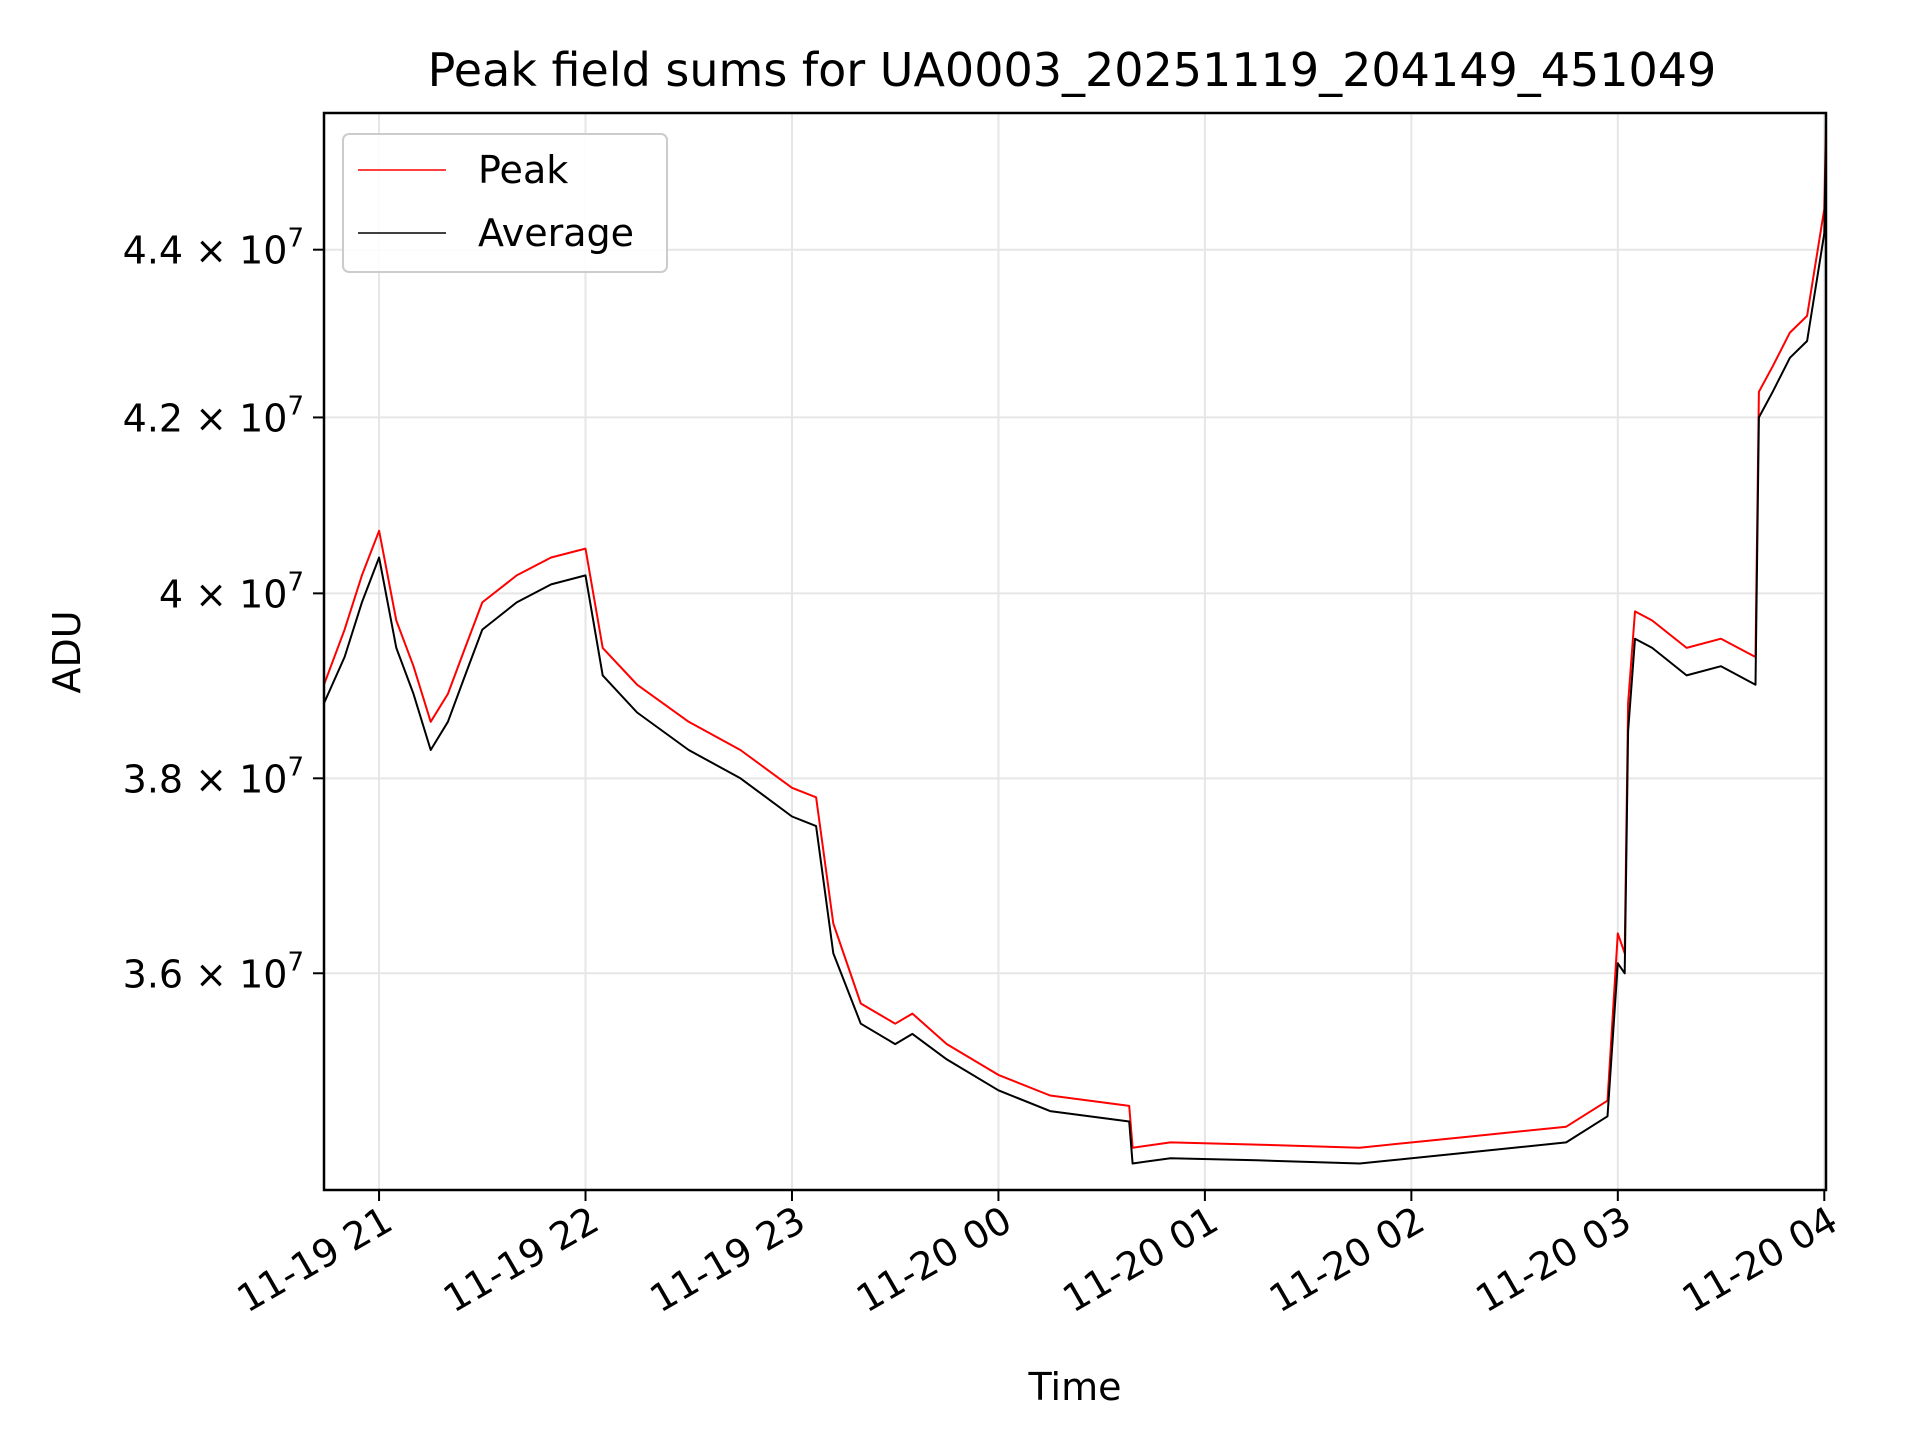 The width and height of the screenshot is (1920, 1440). Describe the element at coordinates (231, 591) in the screenshot. I see `y-tick-label: 4 × 107` at that location.